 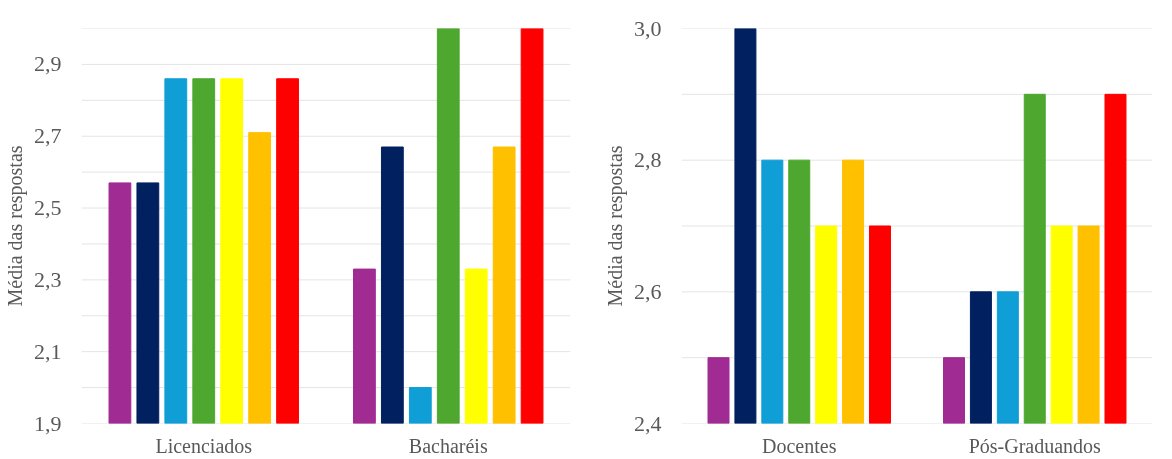 I want to click on y-tick-label: 2,4, so click(x=648, y=423).